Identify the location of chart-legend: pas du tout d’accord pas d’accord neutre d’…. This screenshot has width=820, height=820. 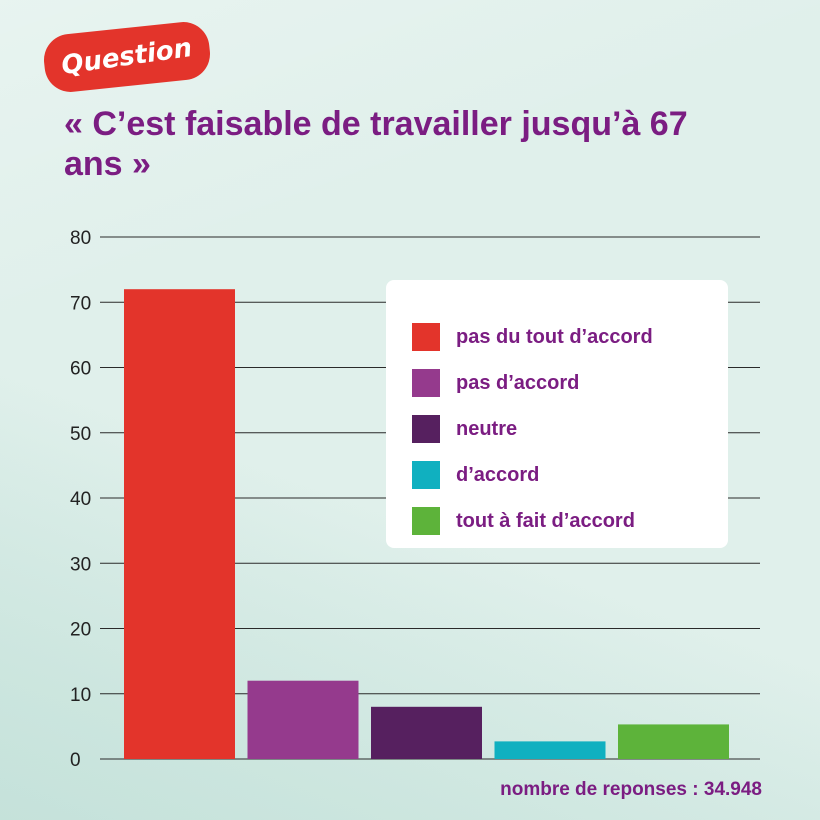
(557, 414).